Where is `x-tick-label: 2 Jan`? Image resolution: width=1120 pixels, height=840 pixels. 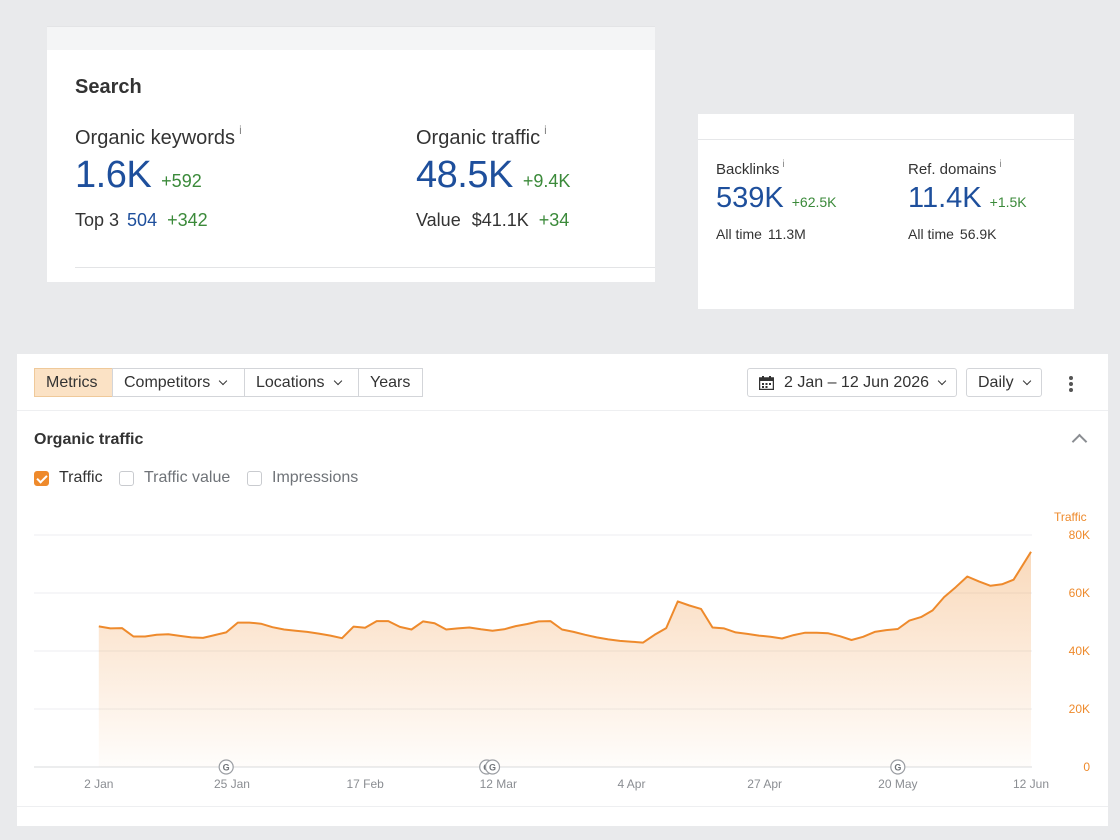 x-tick-label: 2 Jan is located at coordinates (98, 784).